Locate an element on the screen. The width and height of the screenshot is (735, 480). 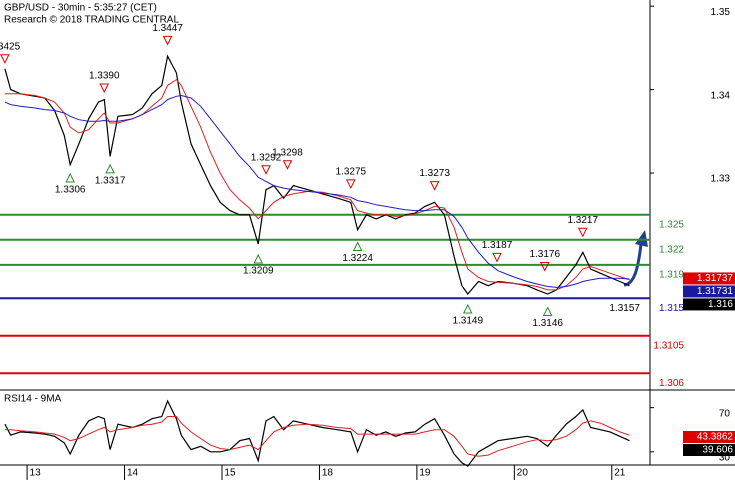
x-tick-label: 20 is located at coordinates (523, 473).